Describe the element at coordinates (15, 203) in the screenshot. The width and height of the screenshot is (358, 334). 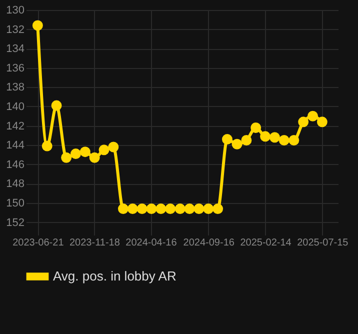
I see `y-tick-label: 150` at that location.